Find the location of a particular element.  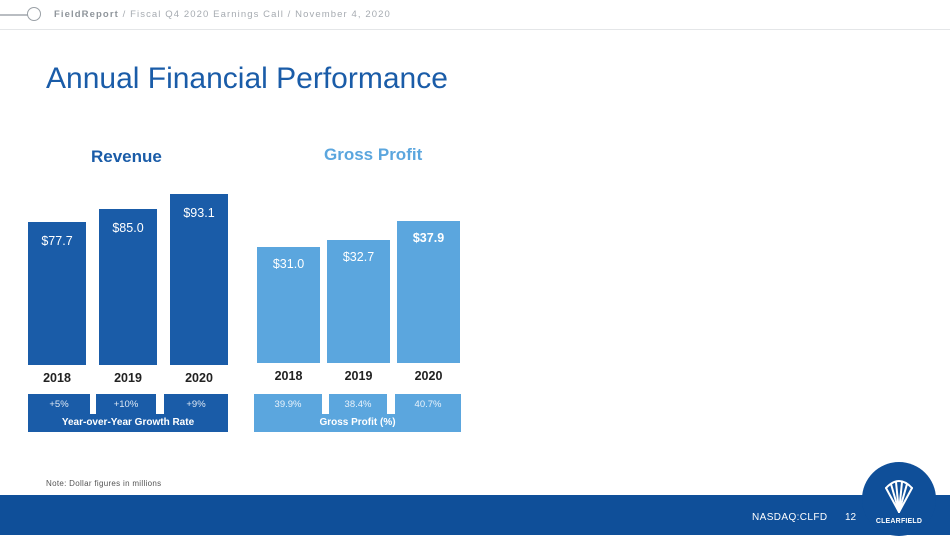

revenue-x-label: 2019 is located at coordinates (128, 378).